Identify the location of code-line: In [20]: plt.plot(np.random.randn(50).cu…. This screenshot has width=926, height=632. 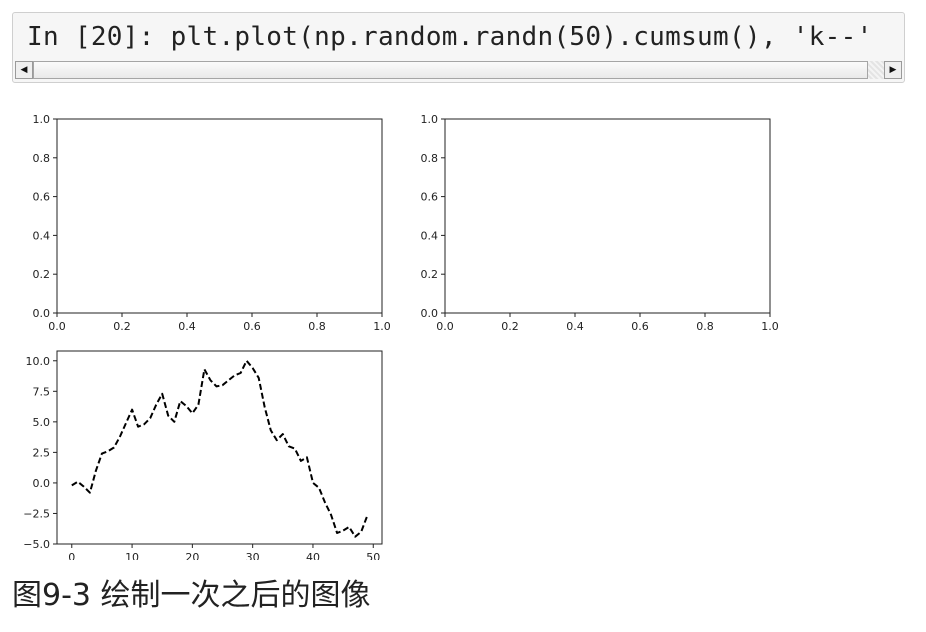
(450, 37).